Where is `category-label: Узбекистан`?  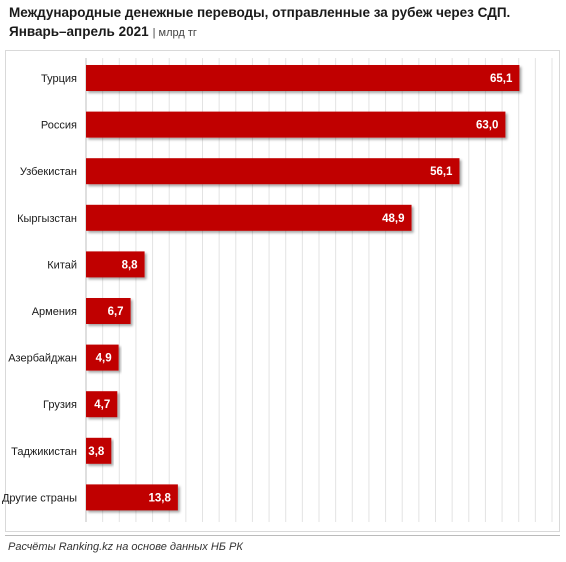 category-label: Узбекистан is located at coordinates (48, 172).